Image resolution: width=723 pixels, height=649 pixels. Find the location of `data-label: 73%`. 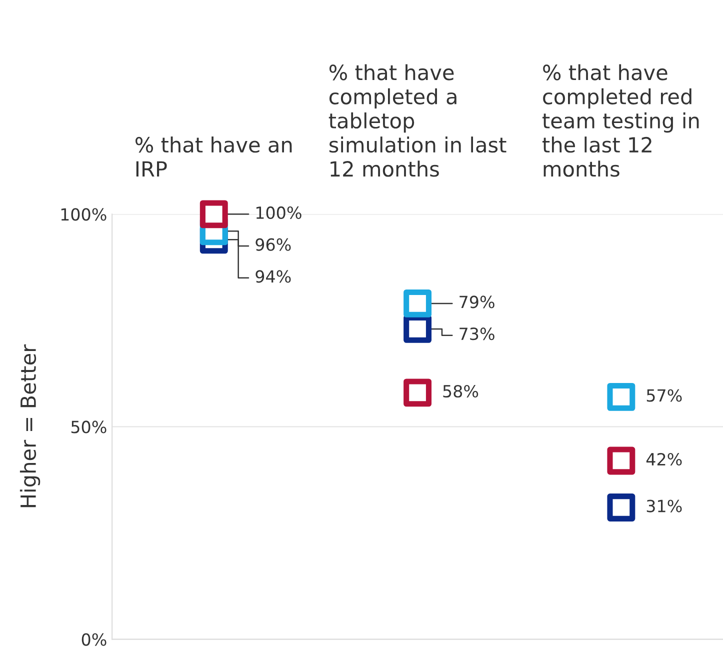

data-label: 73% is located at coordinates (477, 334).